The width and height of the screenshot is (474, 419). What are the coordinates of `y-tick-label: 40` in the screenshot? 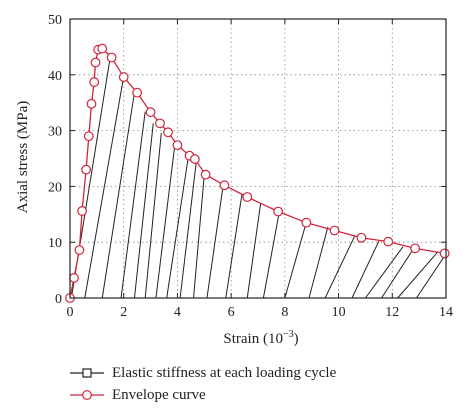 It's located at (55, 76).